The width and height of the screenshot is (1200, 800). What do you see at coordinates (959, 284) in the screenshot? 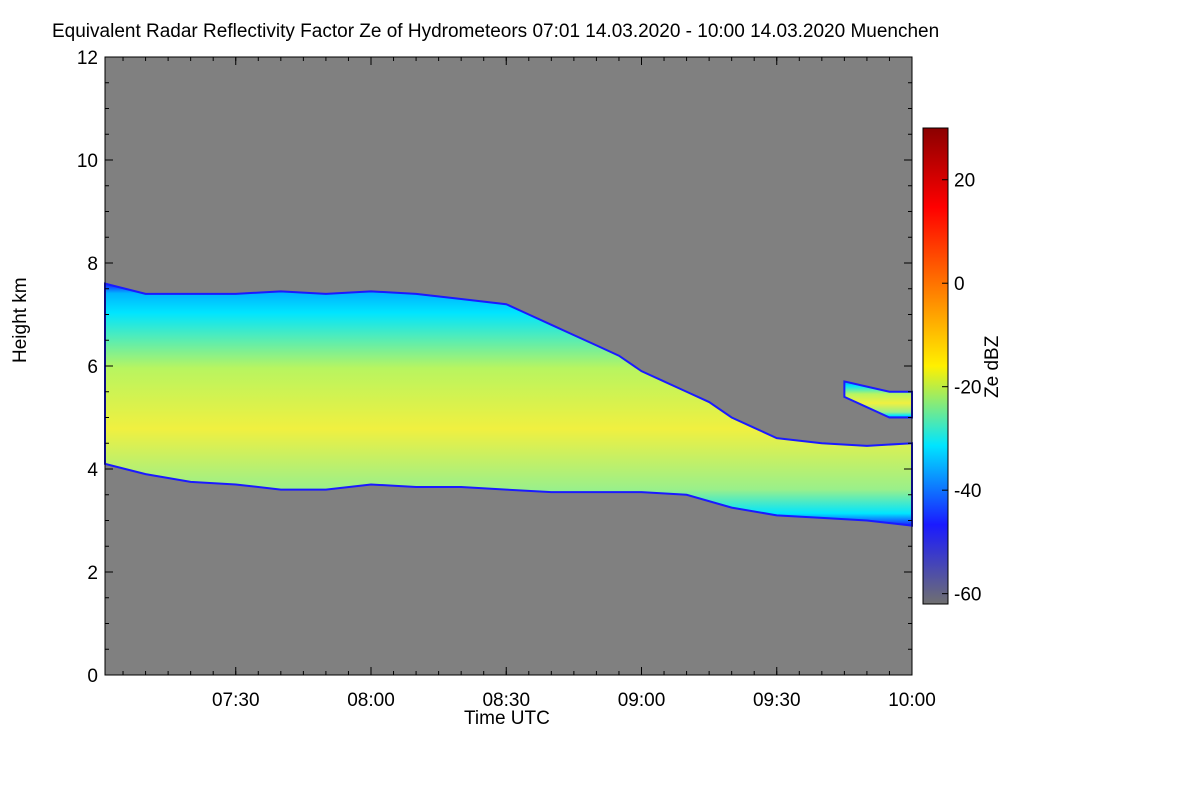
I see `colorbar-tick-label: 0` at bounding box center [959, 284].